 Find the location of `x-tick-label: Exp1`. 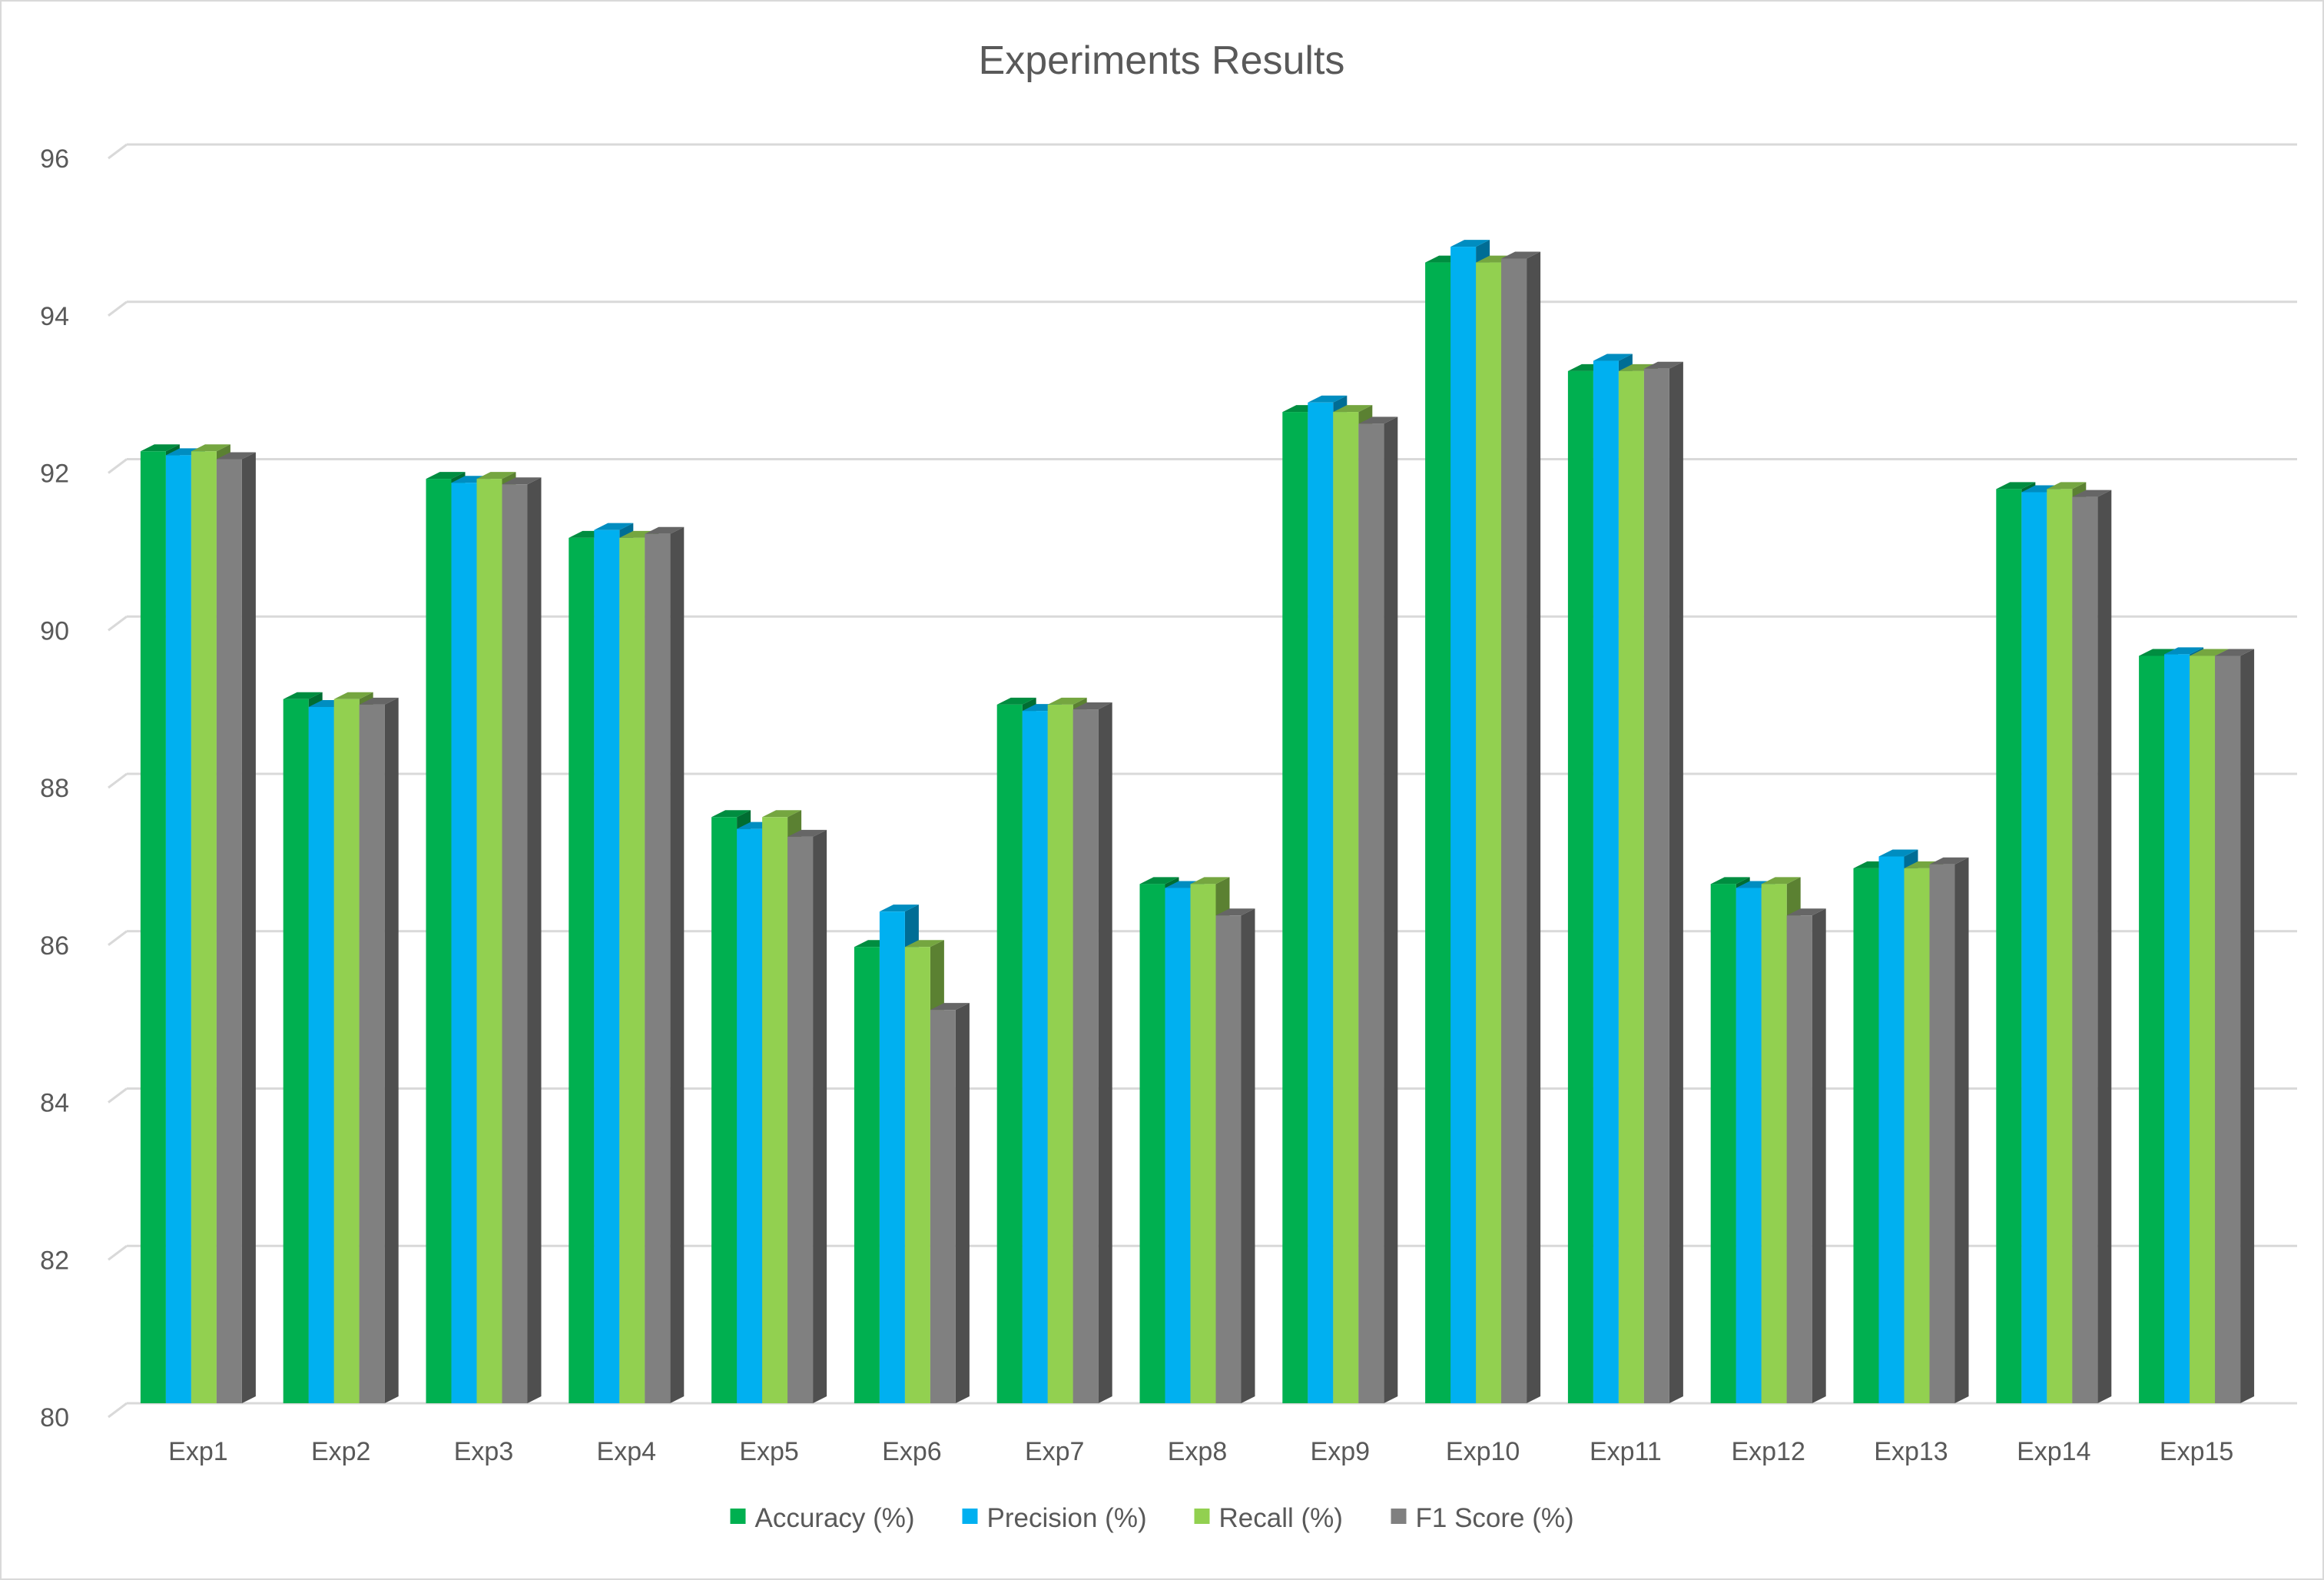

x-tick-label: Exp1 is located at coordinates (198, 1451).